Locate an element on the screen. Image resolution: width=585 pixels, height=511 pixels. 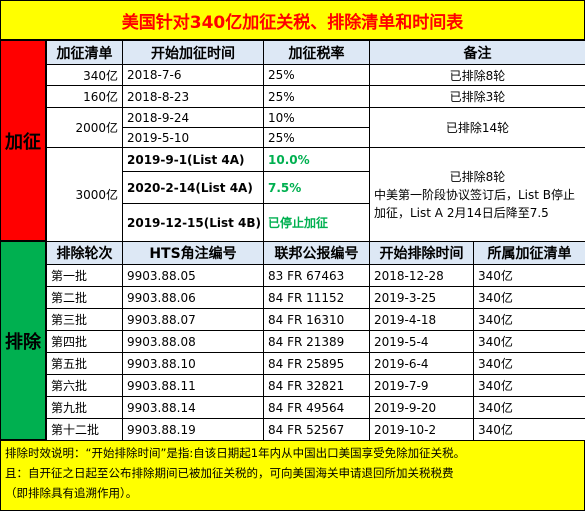
table-cell: 7.5% is located at coordinates (316, 187).